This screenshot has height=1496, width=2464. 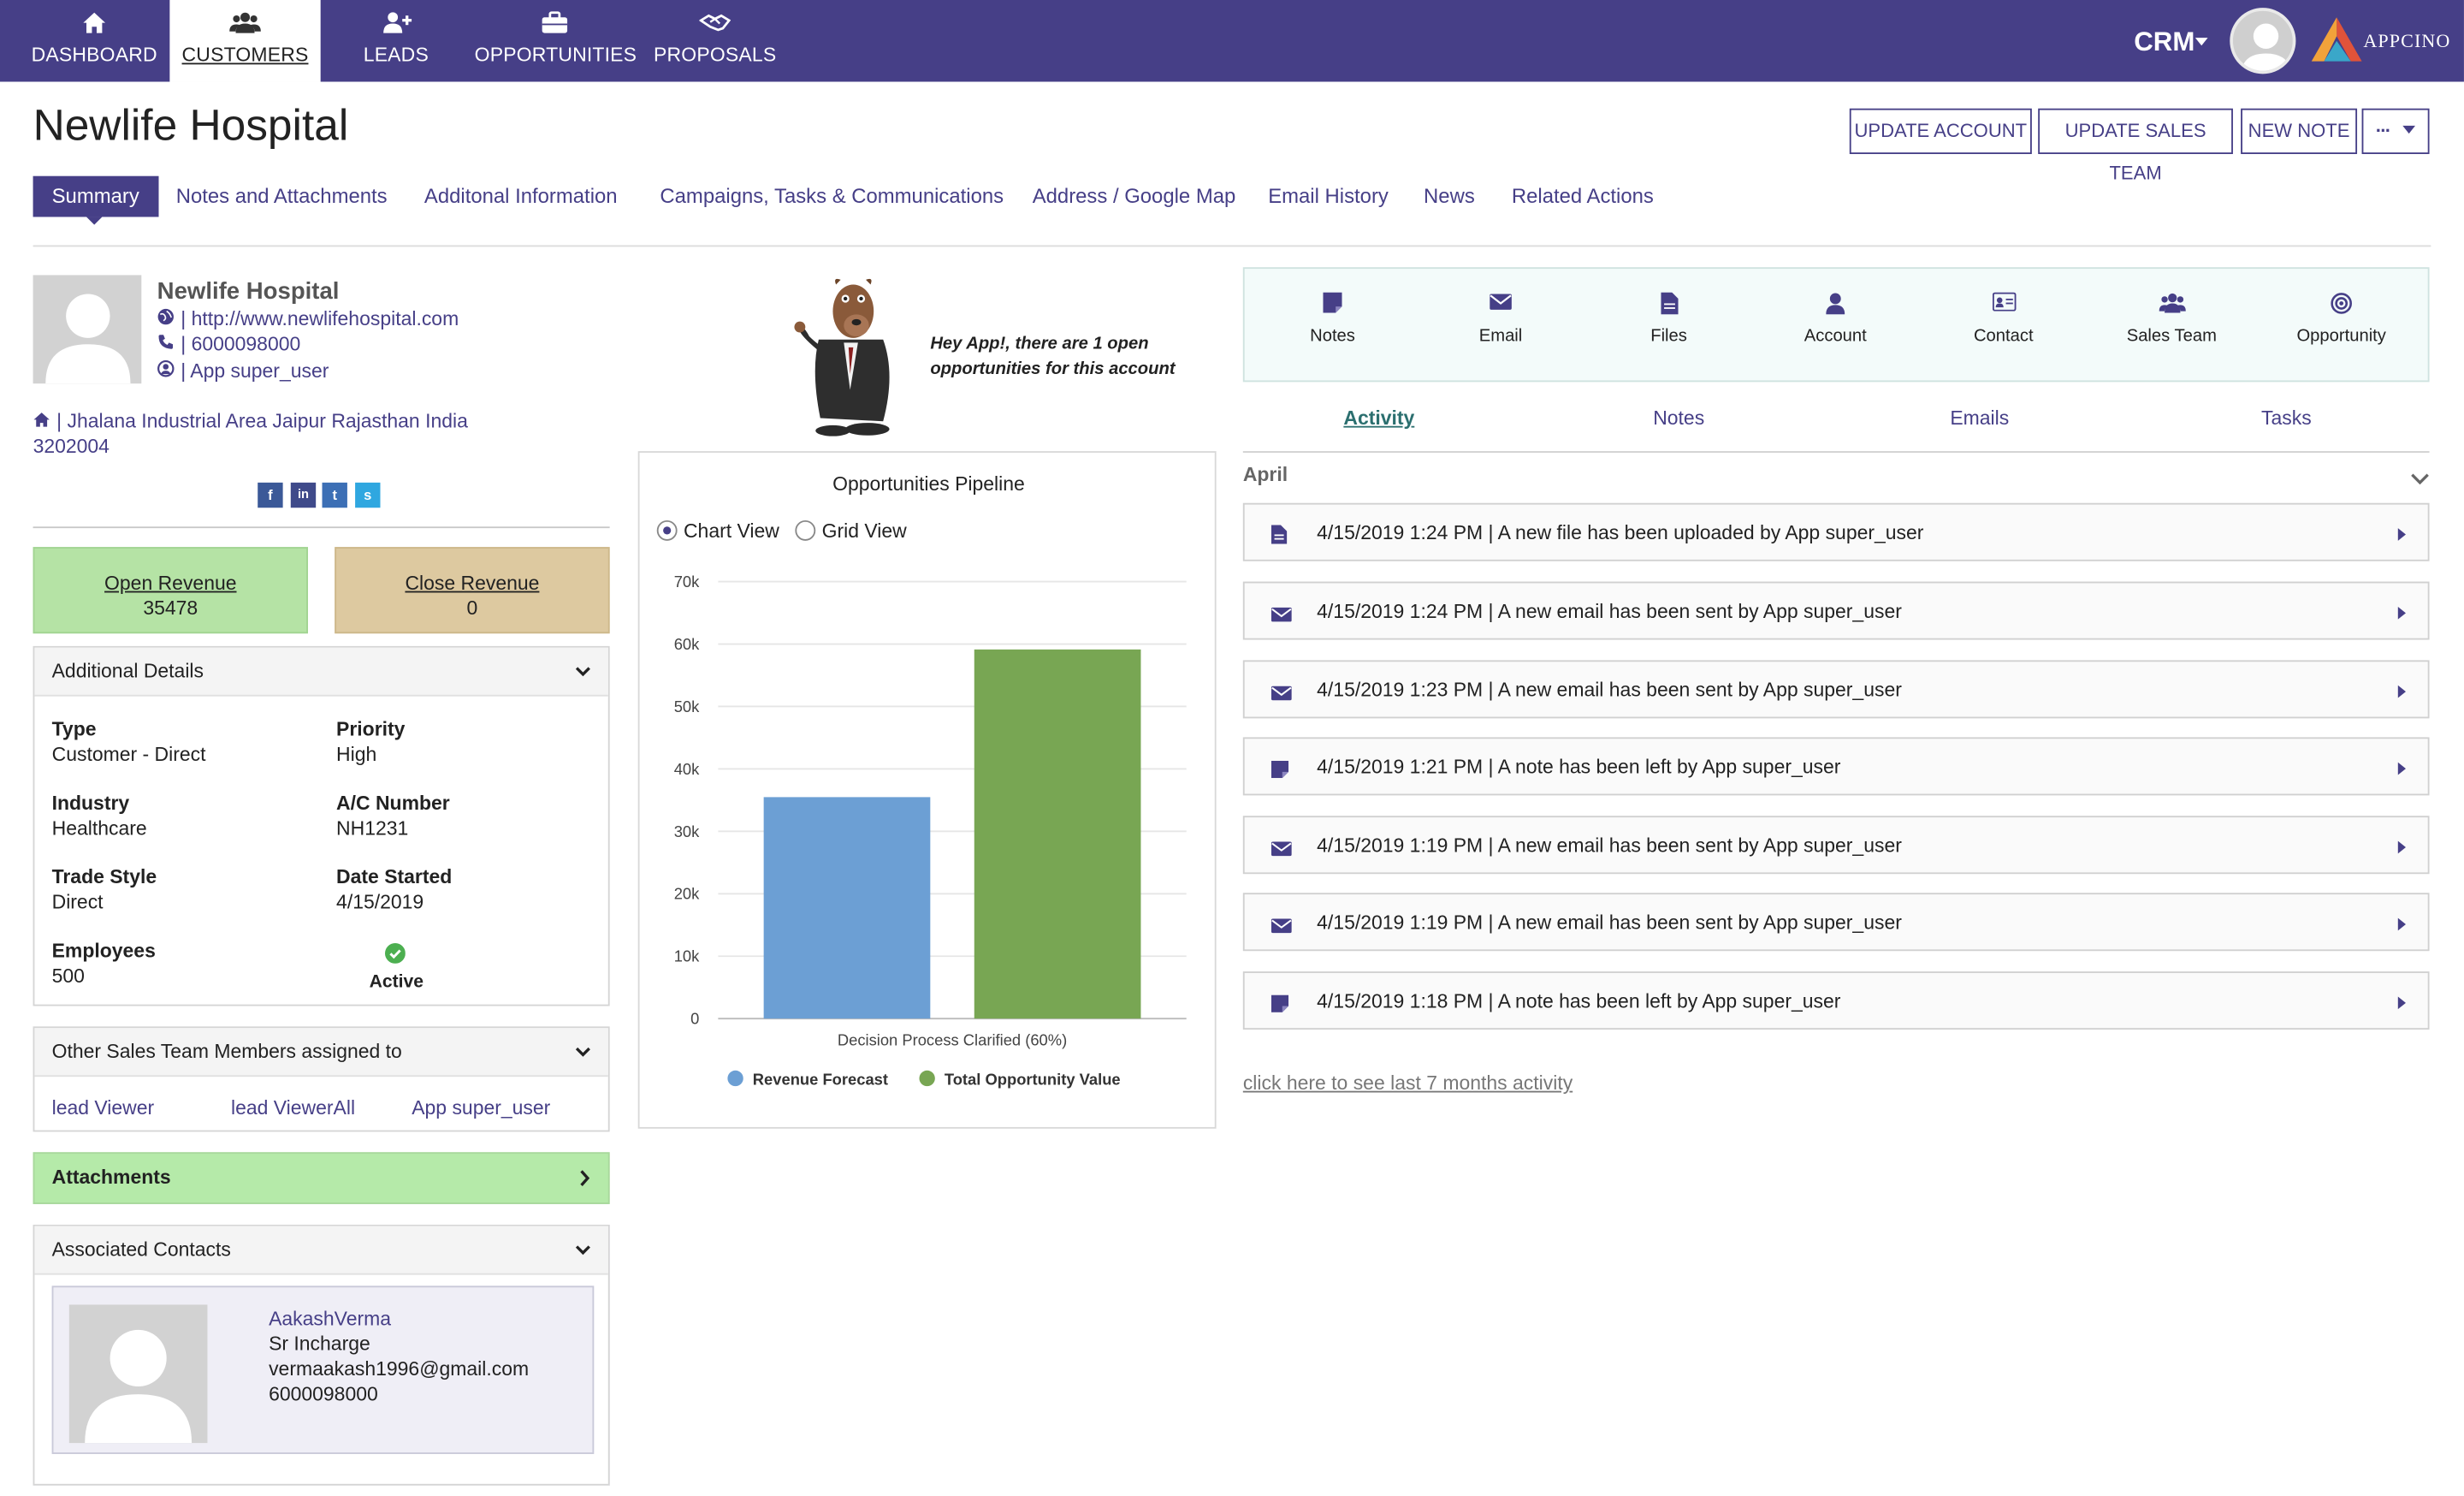 What do you see at coordinates (2201, 42) in the screenshot?
I see `caret-down-icon` at bounding box center [2201, 42].